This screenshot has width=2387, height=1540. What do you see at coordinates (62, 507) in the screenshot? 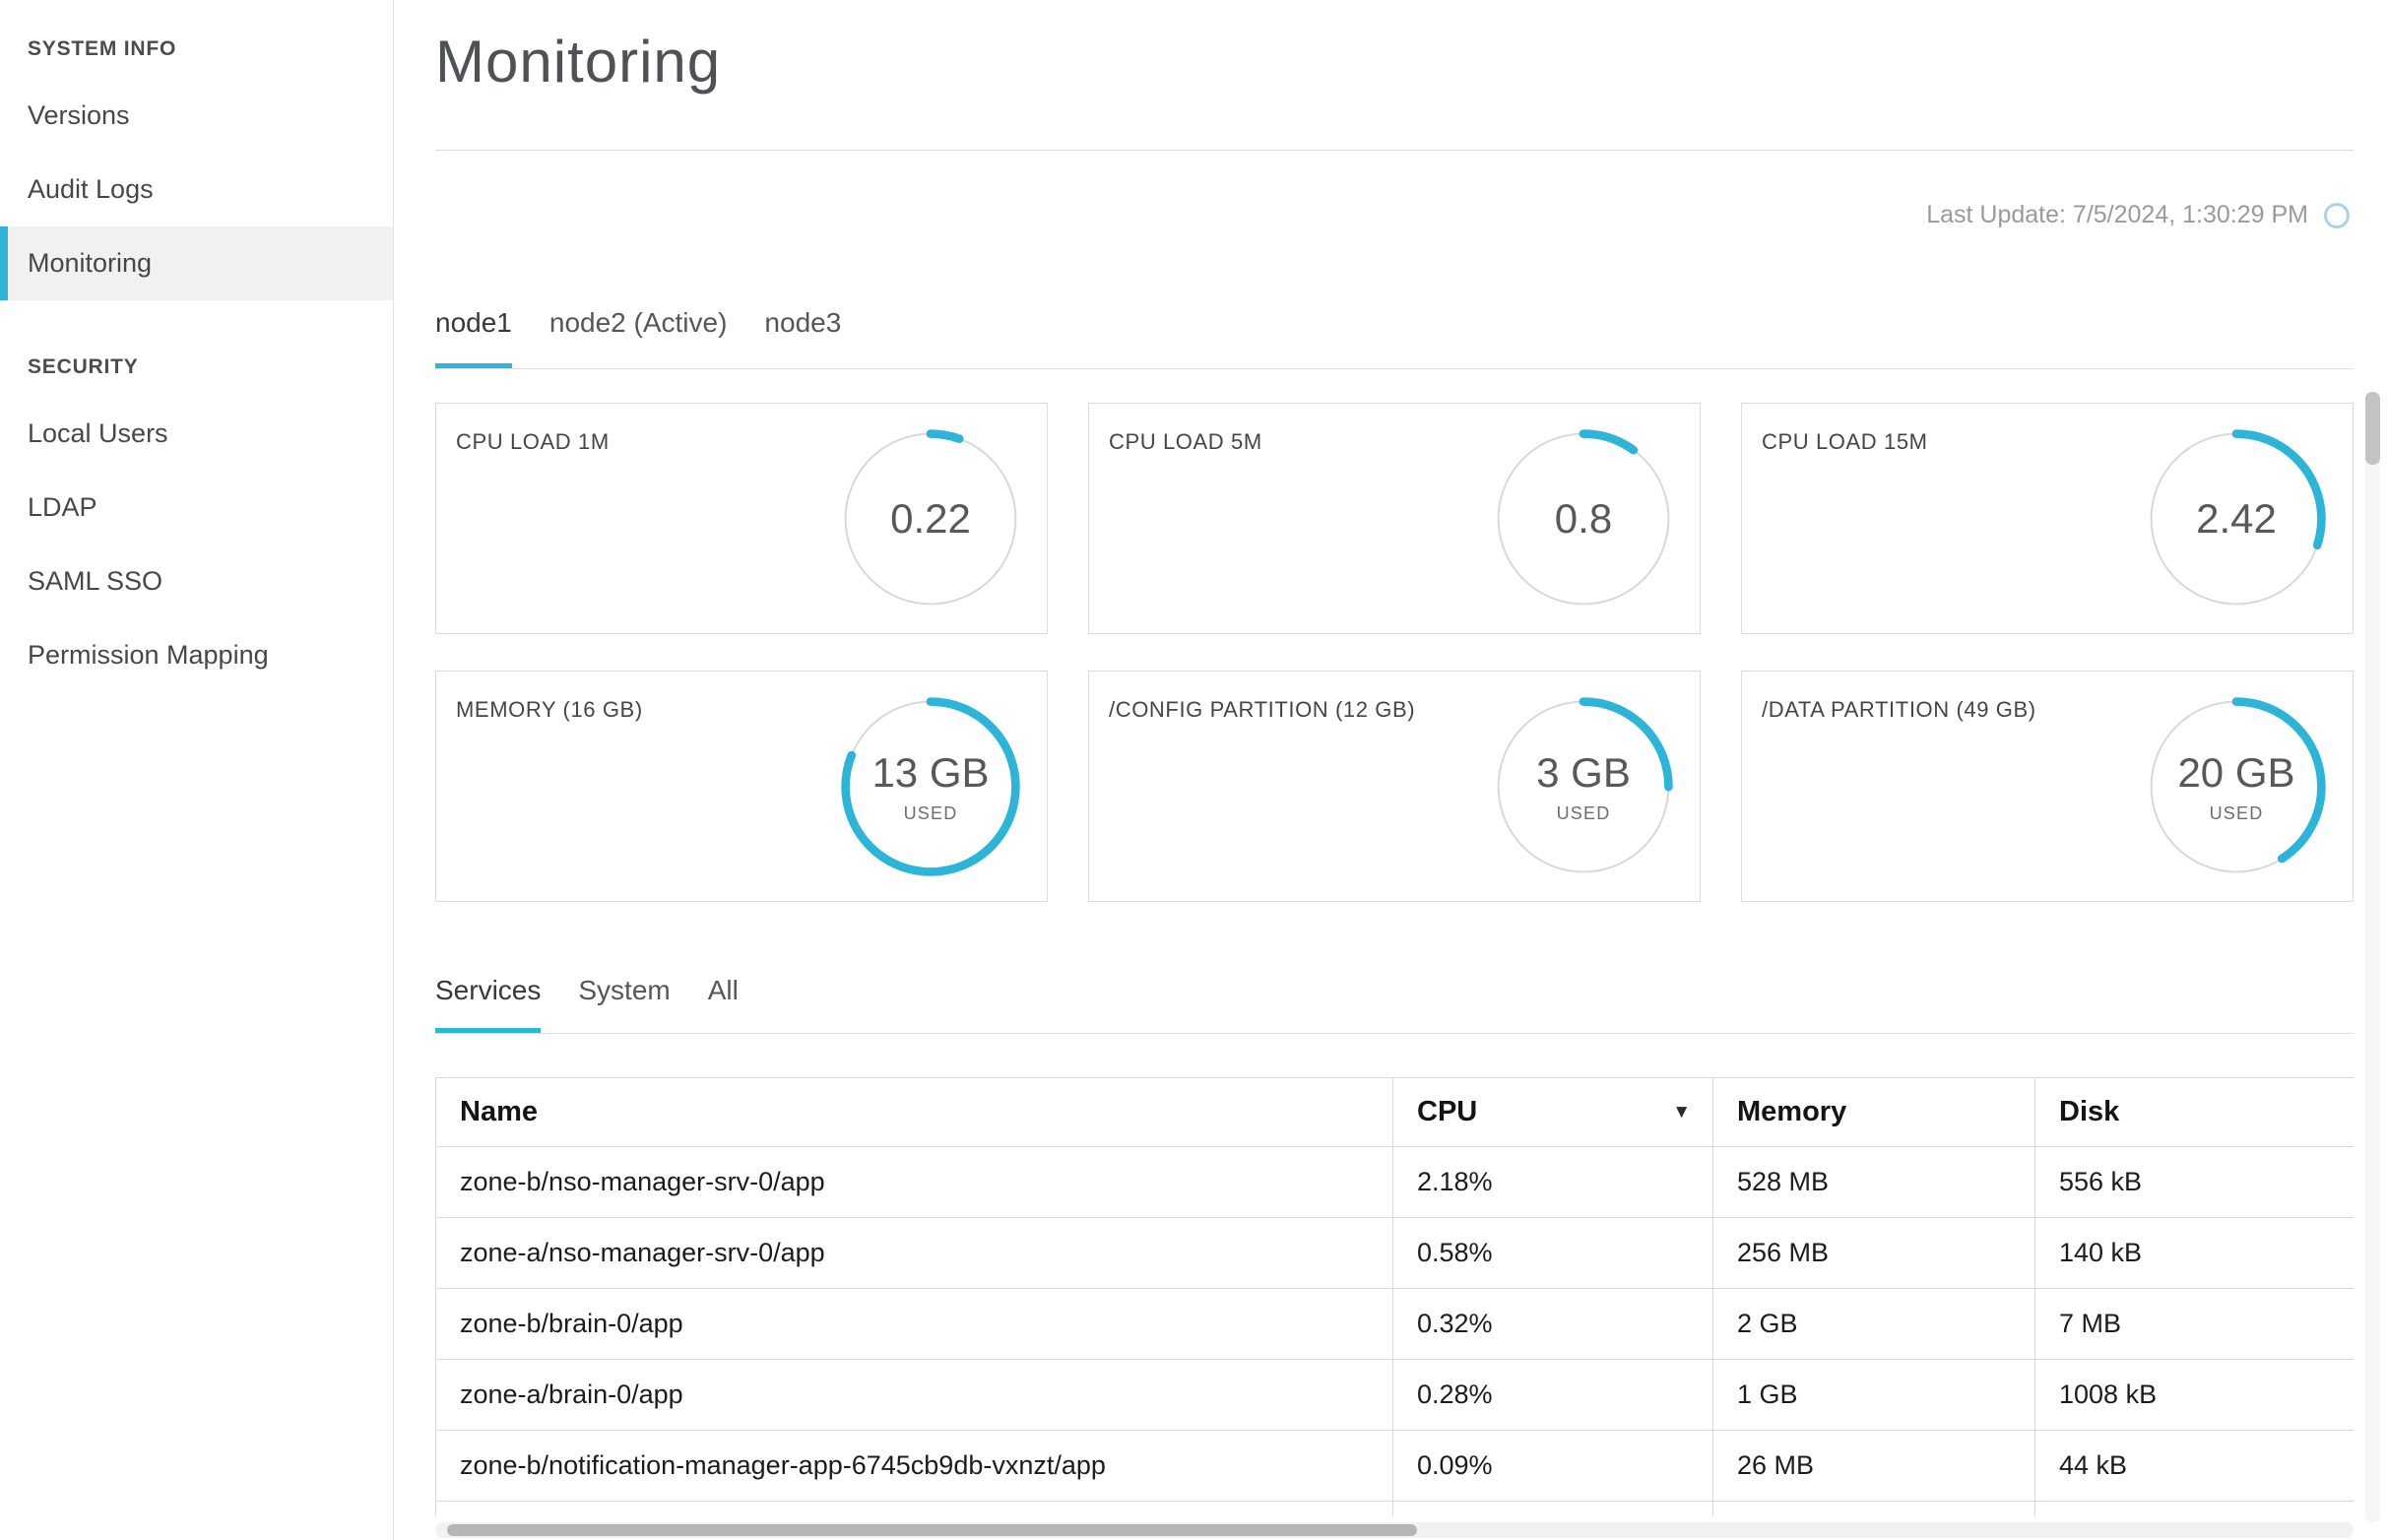
I see `sidebar-item-ldap: LDAP` at bounding box center [62, 507].